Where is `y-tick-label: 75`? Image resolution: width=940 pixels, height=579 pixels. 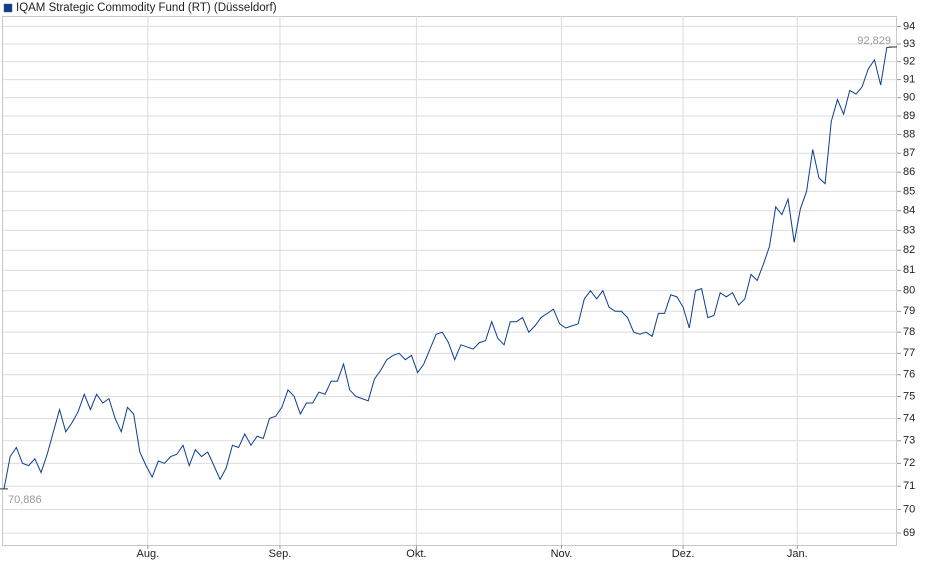 y-tick-label: 75 is located at coordinates (909, 396).